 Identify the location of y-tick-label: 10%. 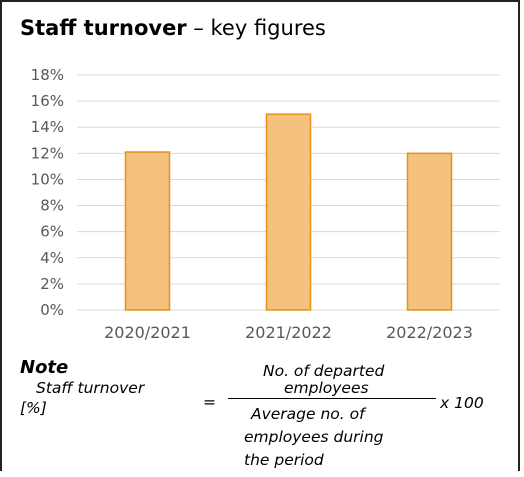
(47, 179).